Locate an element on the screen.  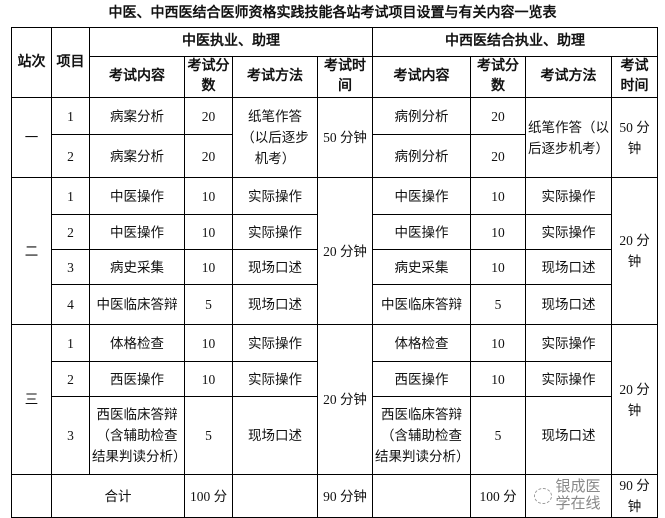
table-row: 2 病案分析 20 病例分析 20 is located at coordinates (335, 156).